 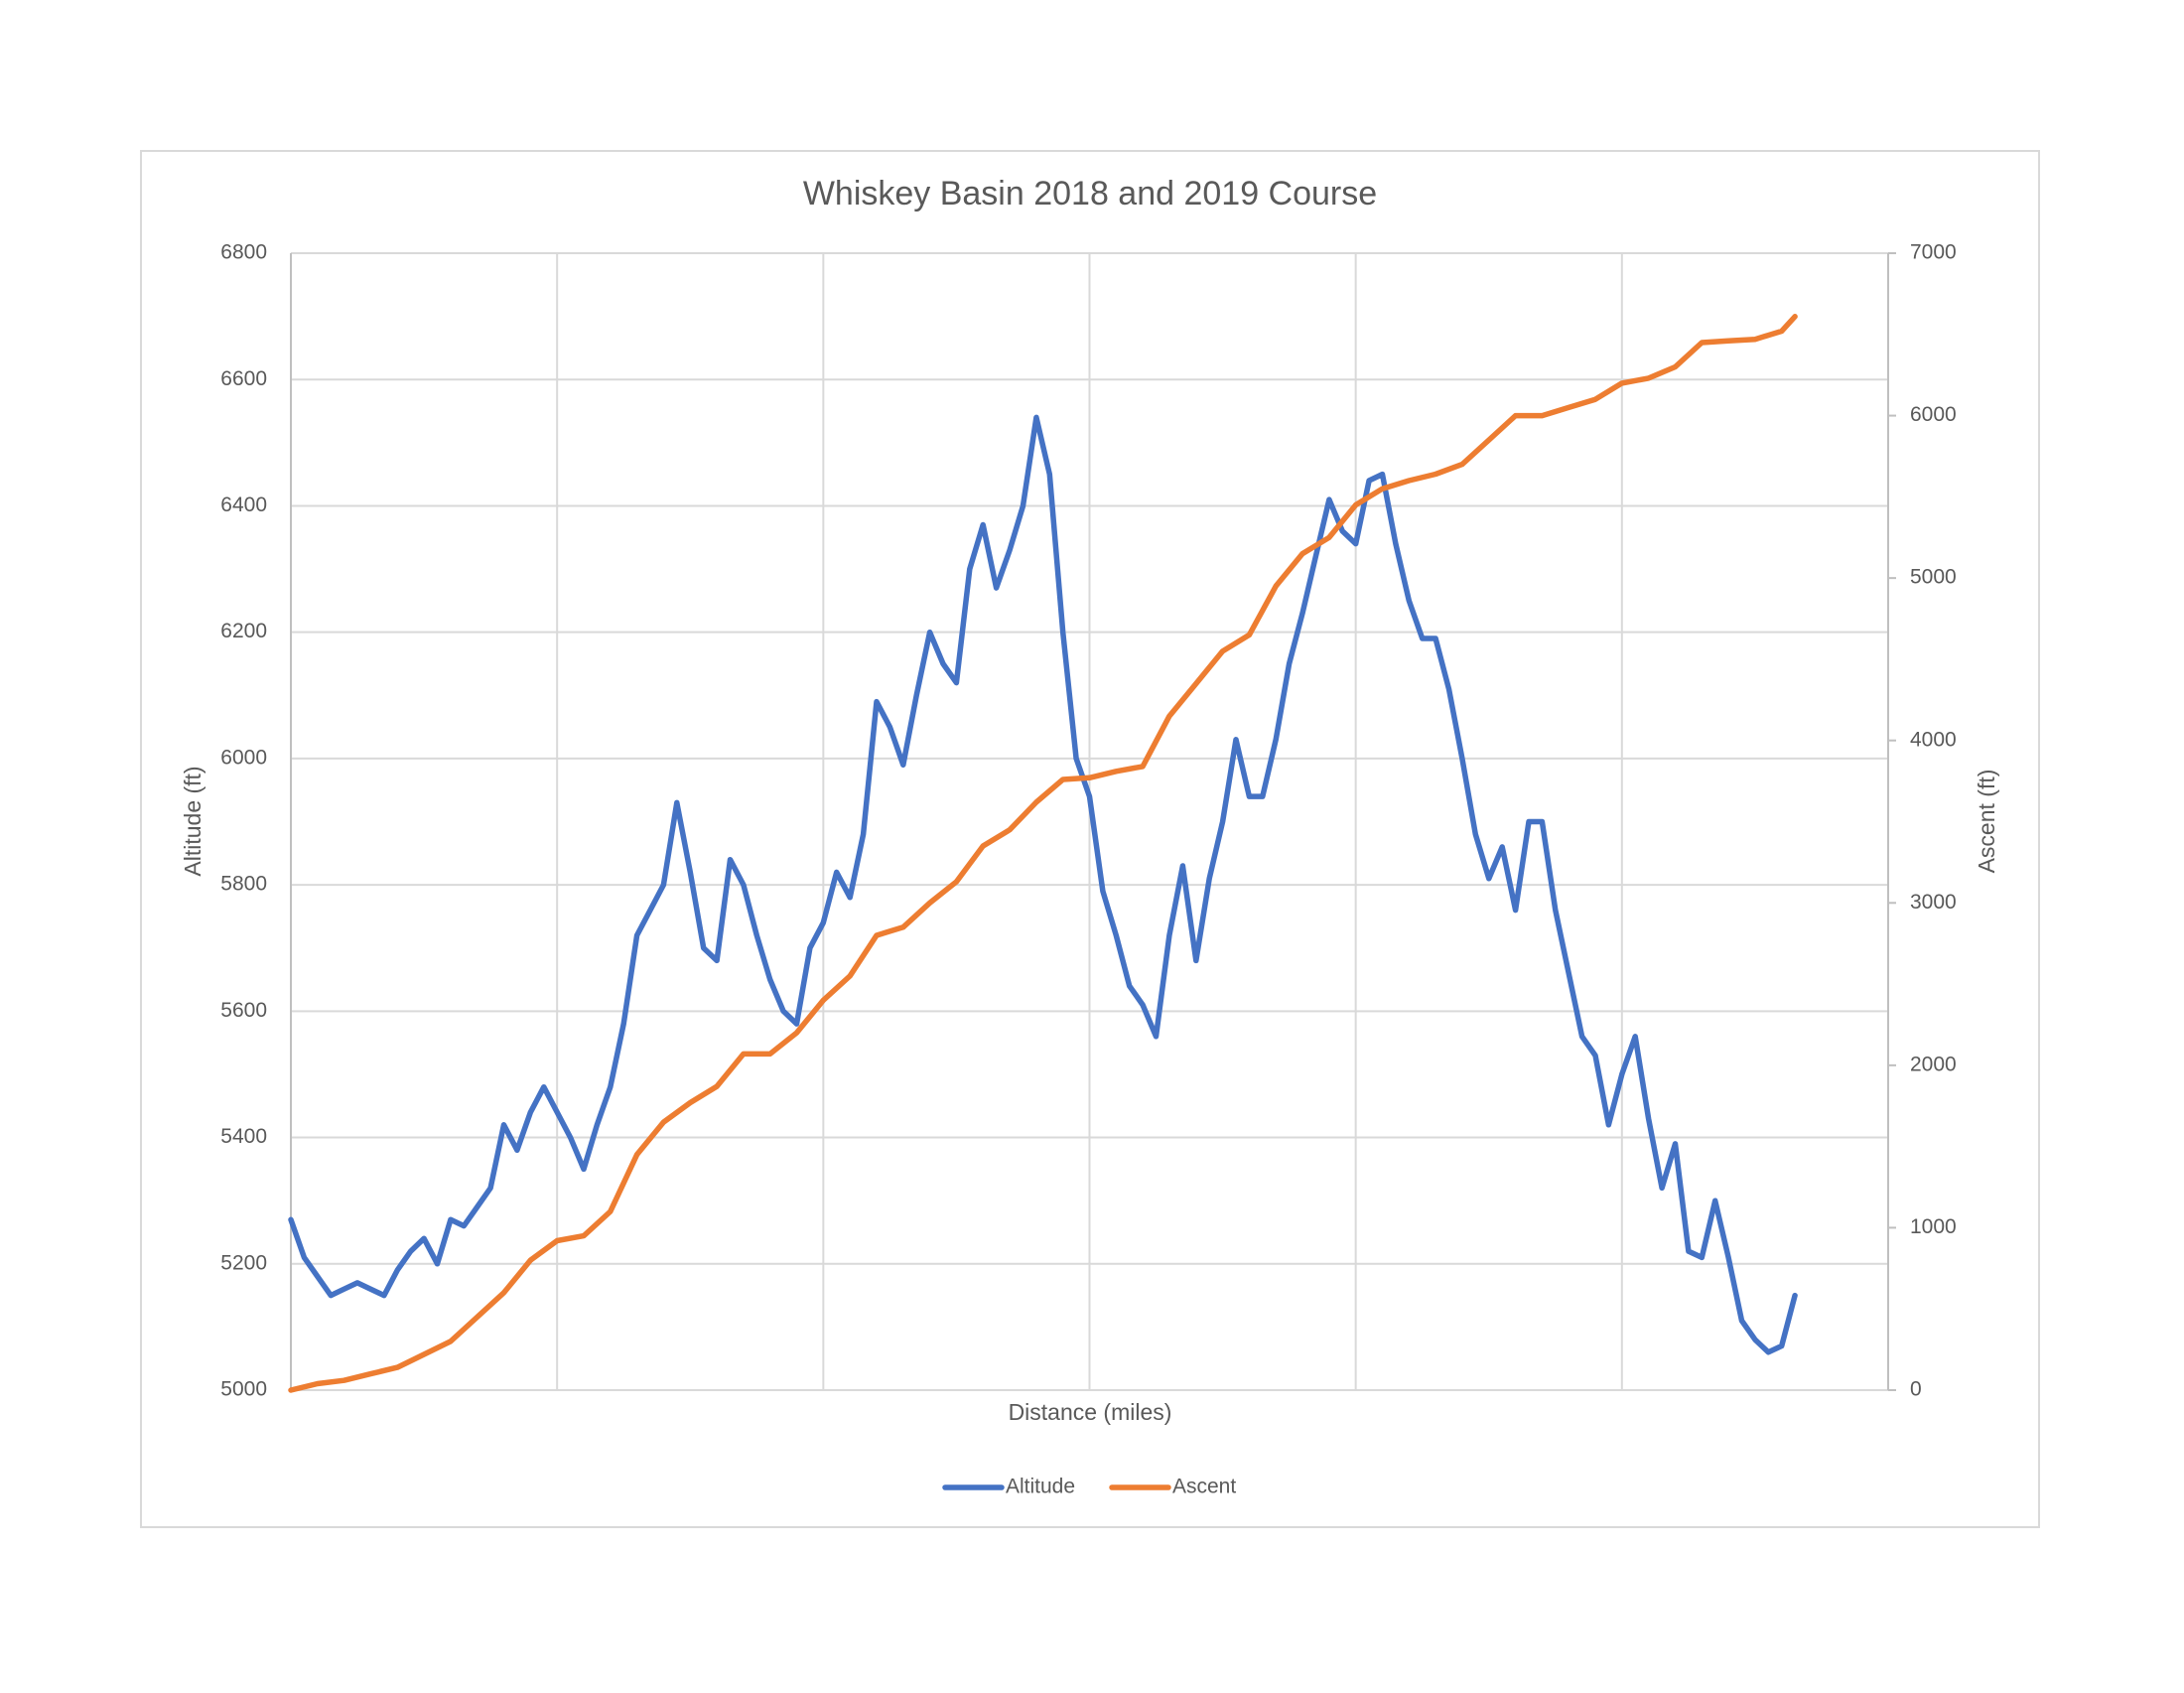 I want to click on y2-tick-label: 2000, so click(x=1933, y=1064).